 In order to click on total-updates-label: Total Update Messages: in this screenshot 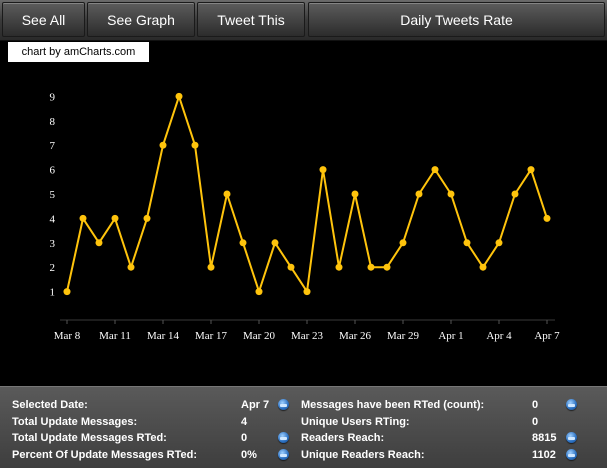, I will do `click(74, 422)`.